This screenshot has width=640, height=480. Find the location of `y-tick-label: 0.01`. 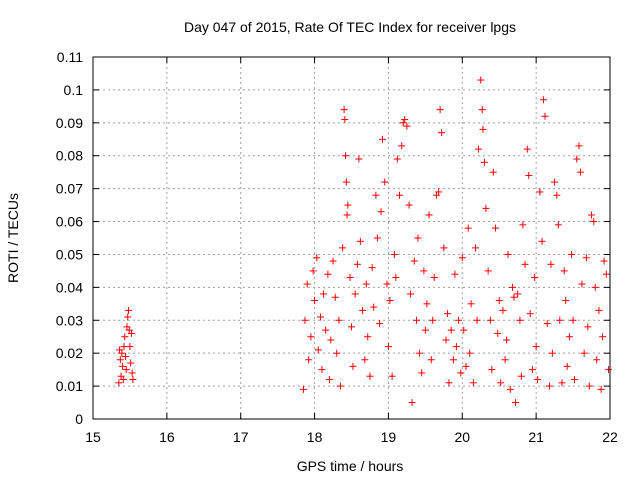

y-tick-label: 0.01 is located at coordinates (69, 386).